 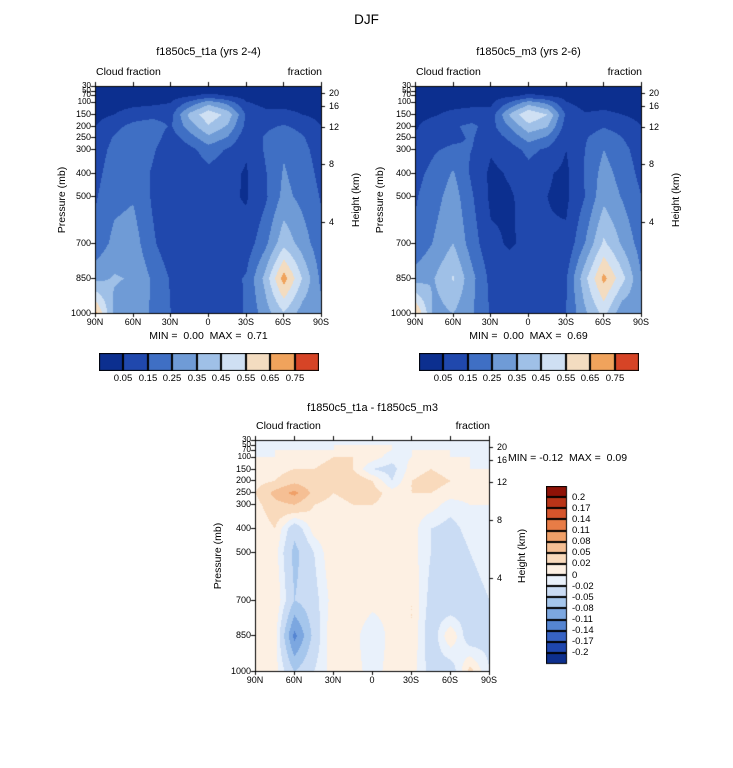 What do you see at coordinates (208, 336) in the screenshot?
I see `minmax-t1a: MIN = 0.00 MAX = 0.71` at bounding box center [208, 336].